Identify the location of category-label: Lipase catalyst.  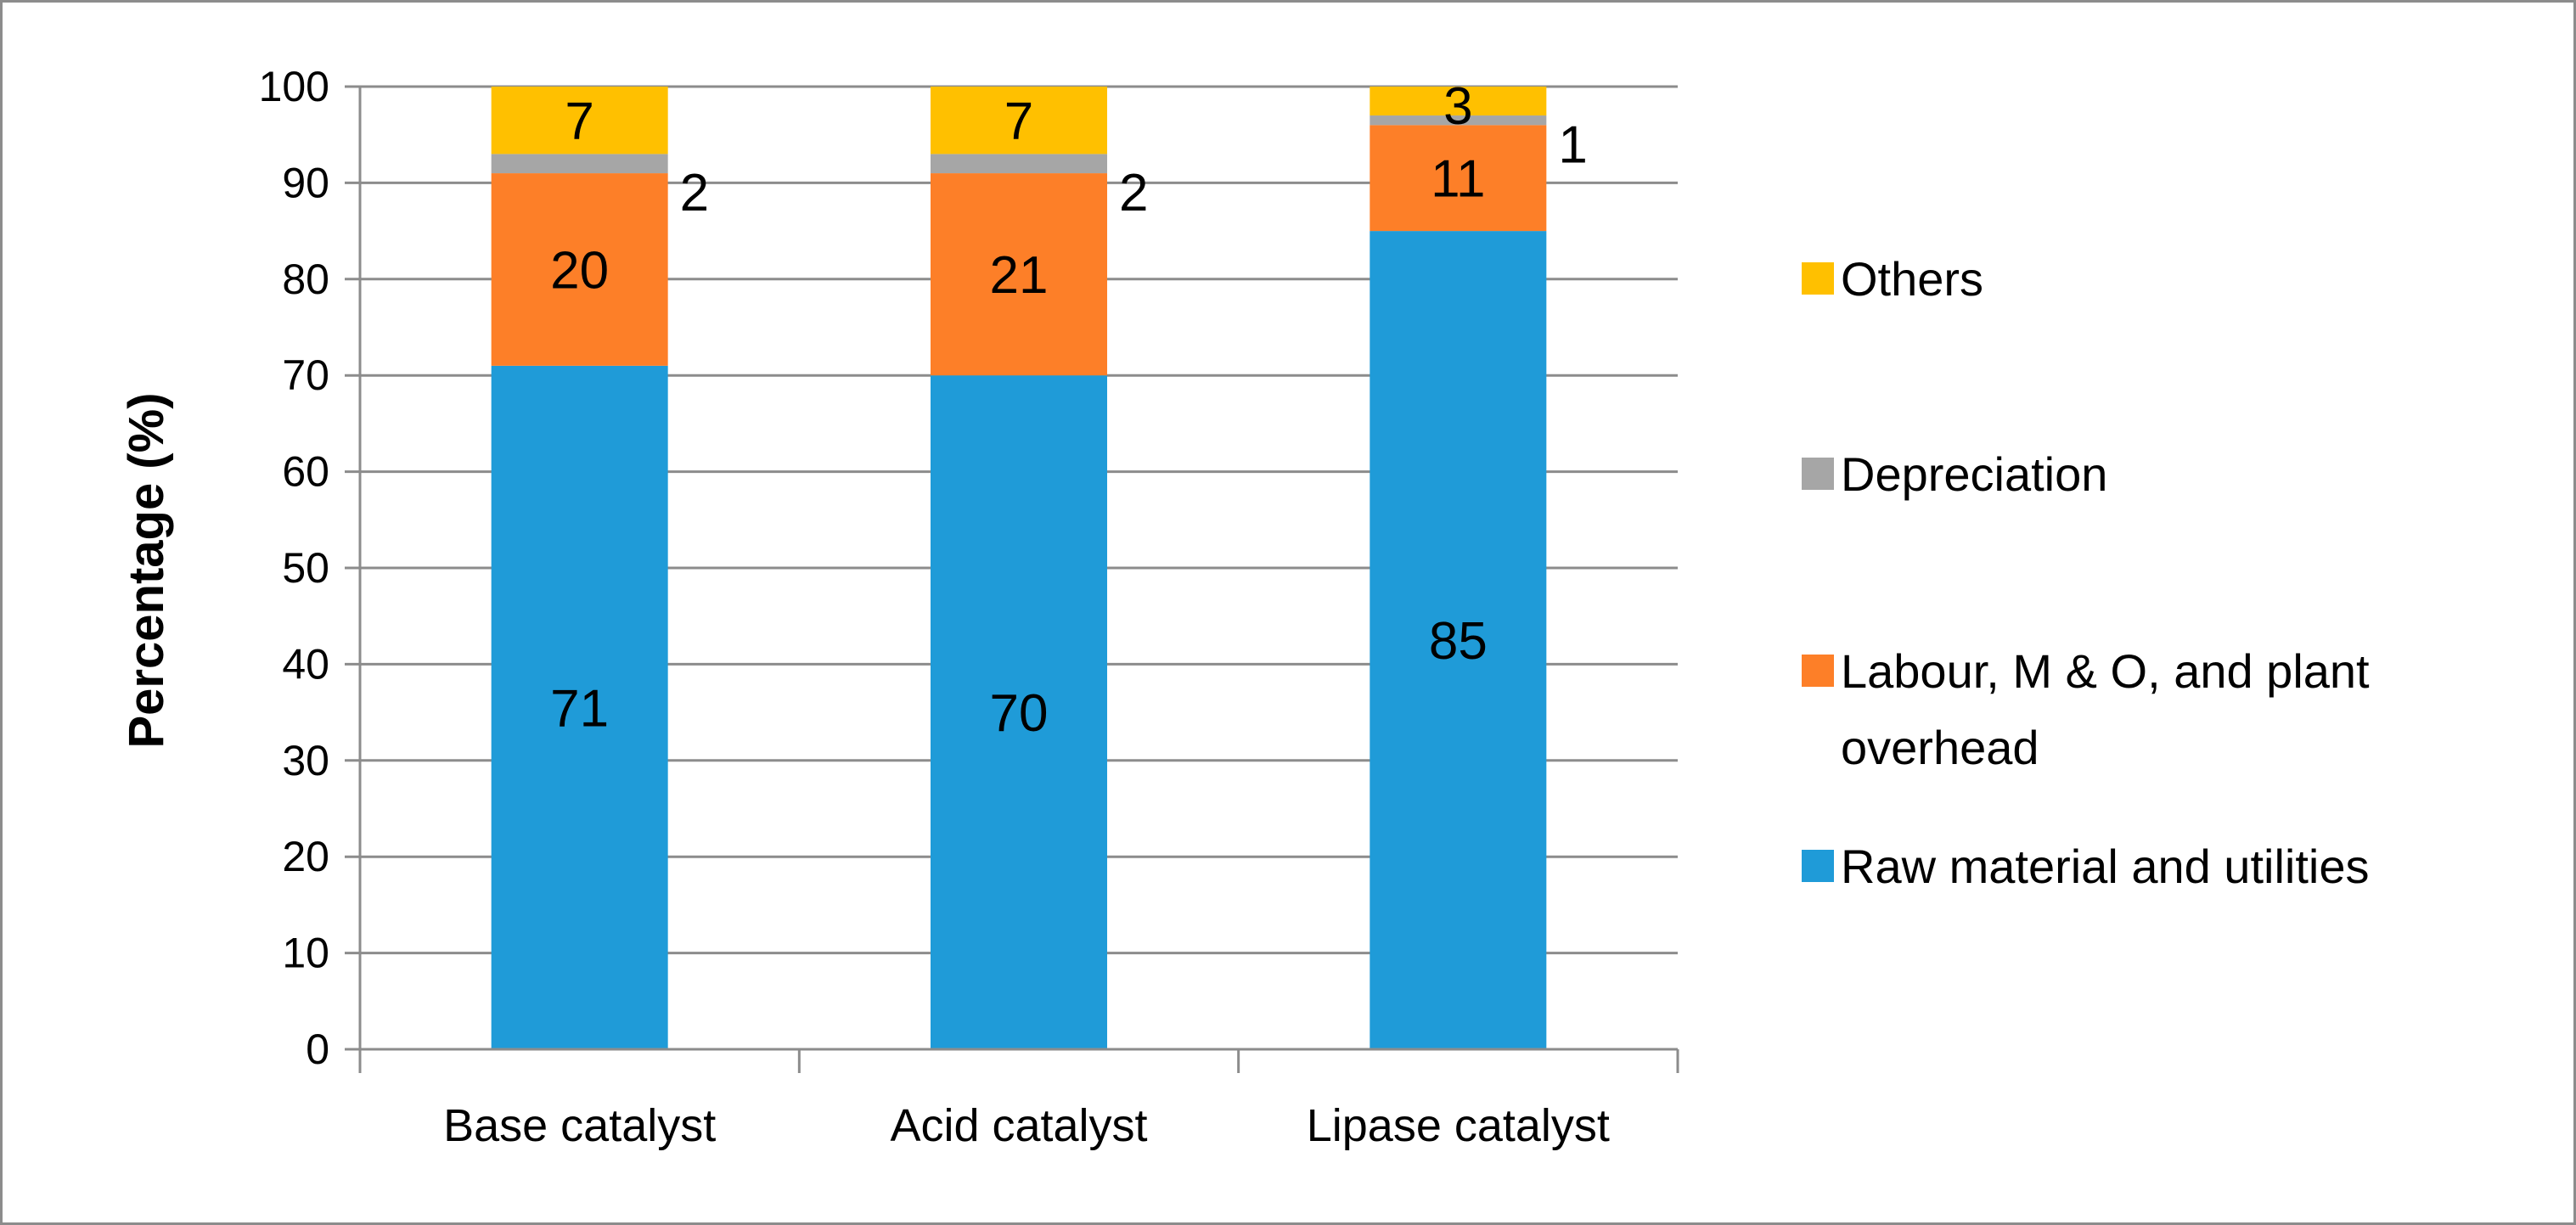
(1458, 1125).